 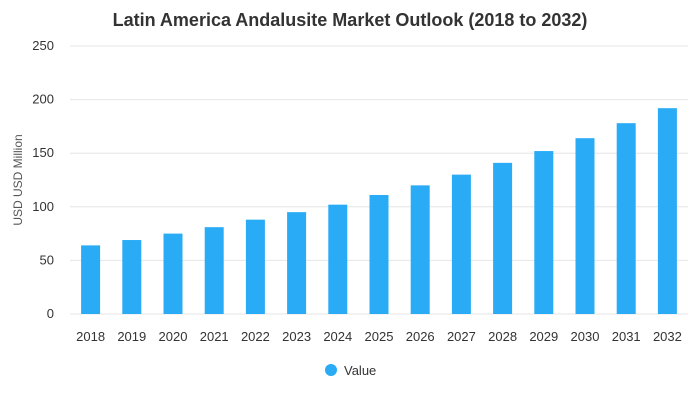 I want to click on x-tick-label-2029: 2029, so click(x=543, y=336).